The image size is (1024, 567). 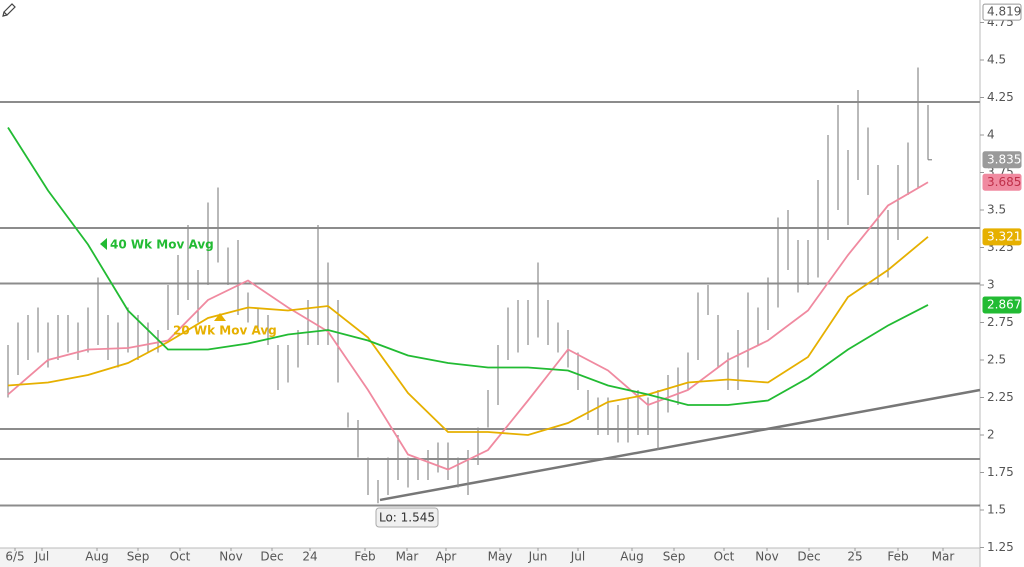 I want to click on x-tick-label: May, so click(x=500, y=557).